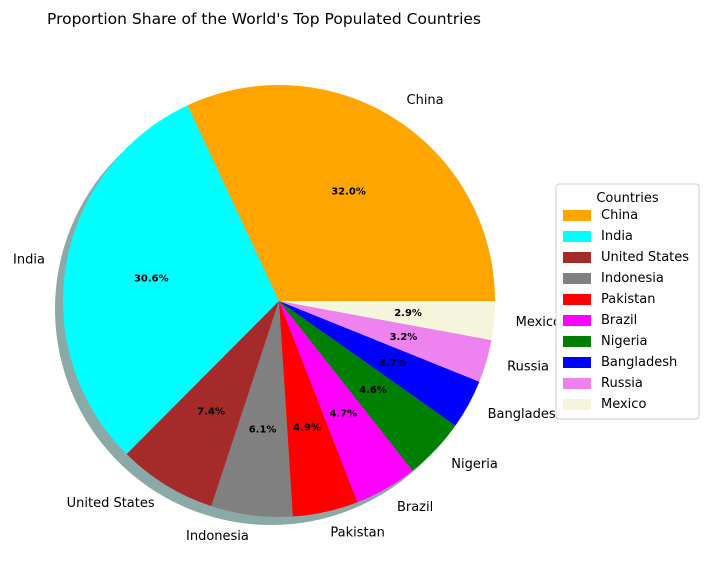  I want to click on slice-nigeria, so click(367, 386).